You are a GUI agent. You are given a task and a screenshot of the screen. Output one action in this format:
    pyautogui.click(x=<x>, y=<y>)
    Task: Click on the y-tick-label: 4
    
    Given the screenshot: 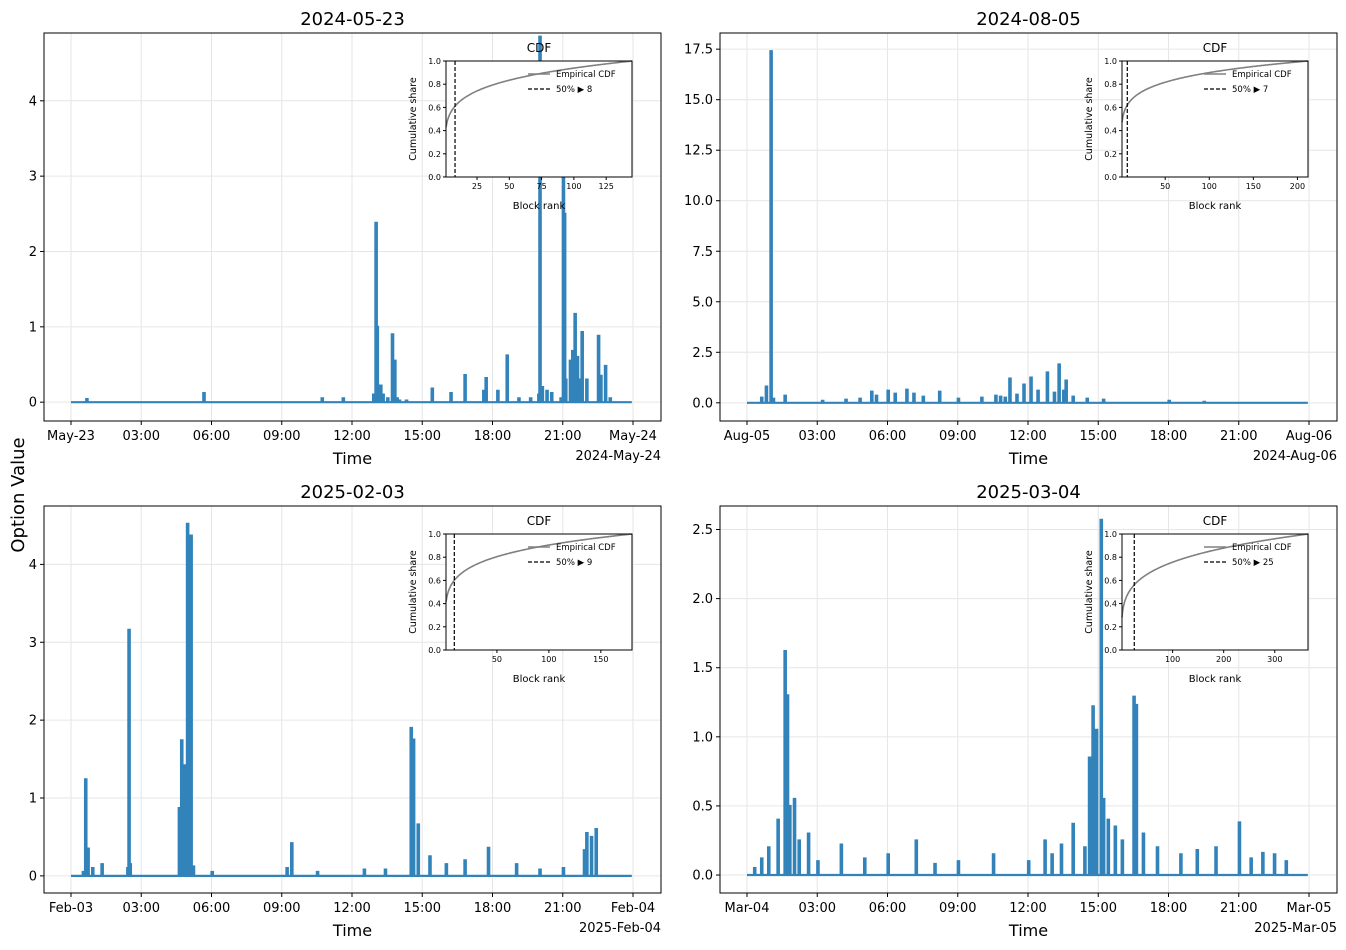 What is the action you would take?
    pyautogui.click(x=33, y=101)
    